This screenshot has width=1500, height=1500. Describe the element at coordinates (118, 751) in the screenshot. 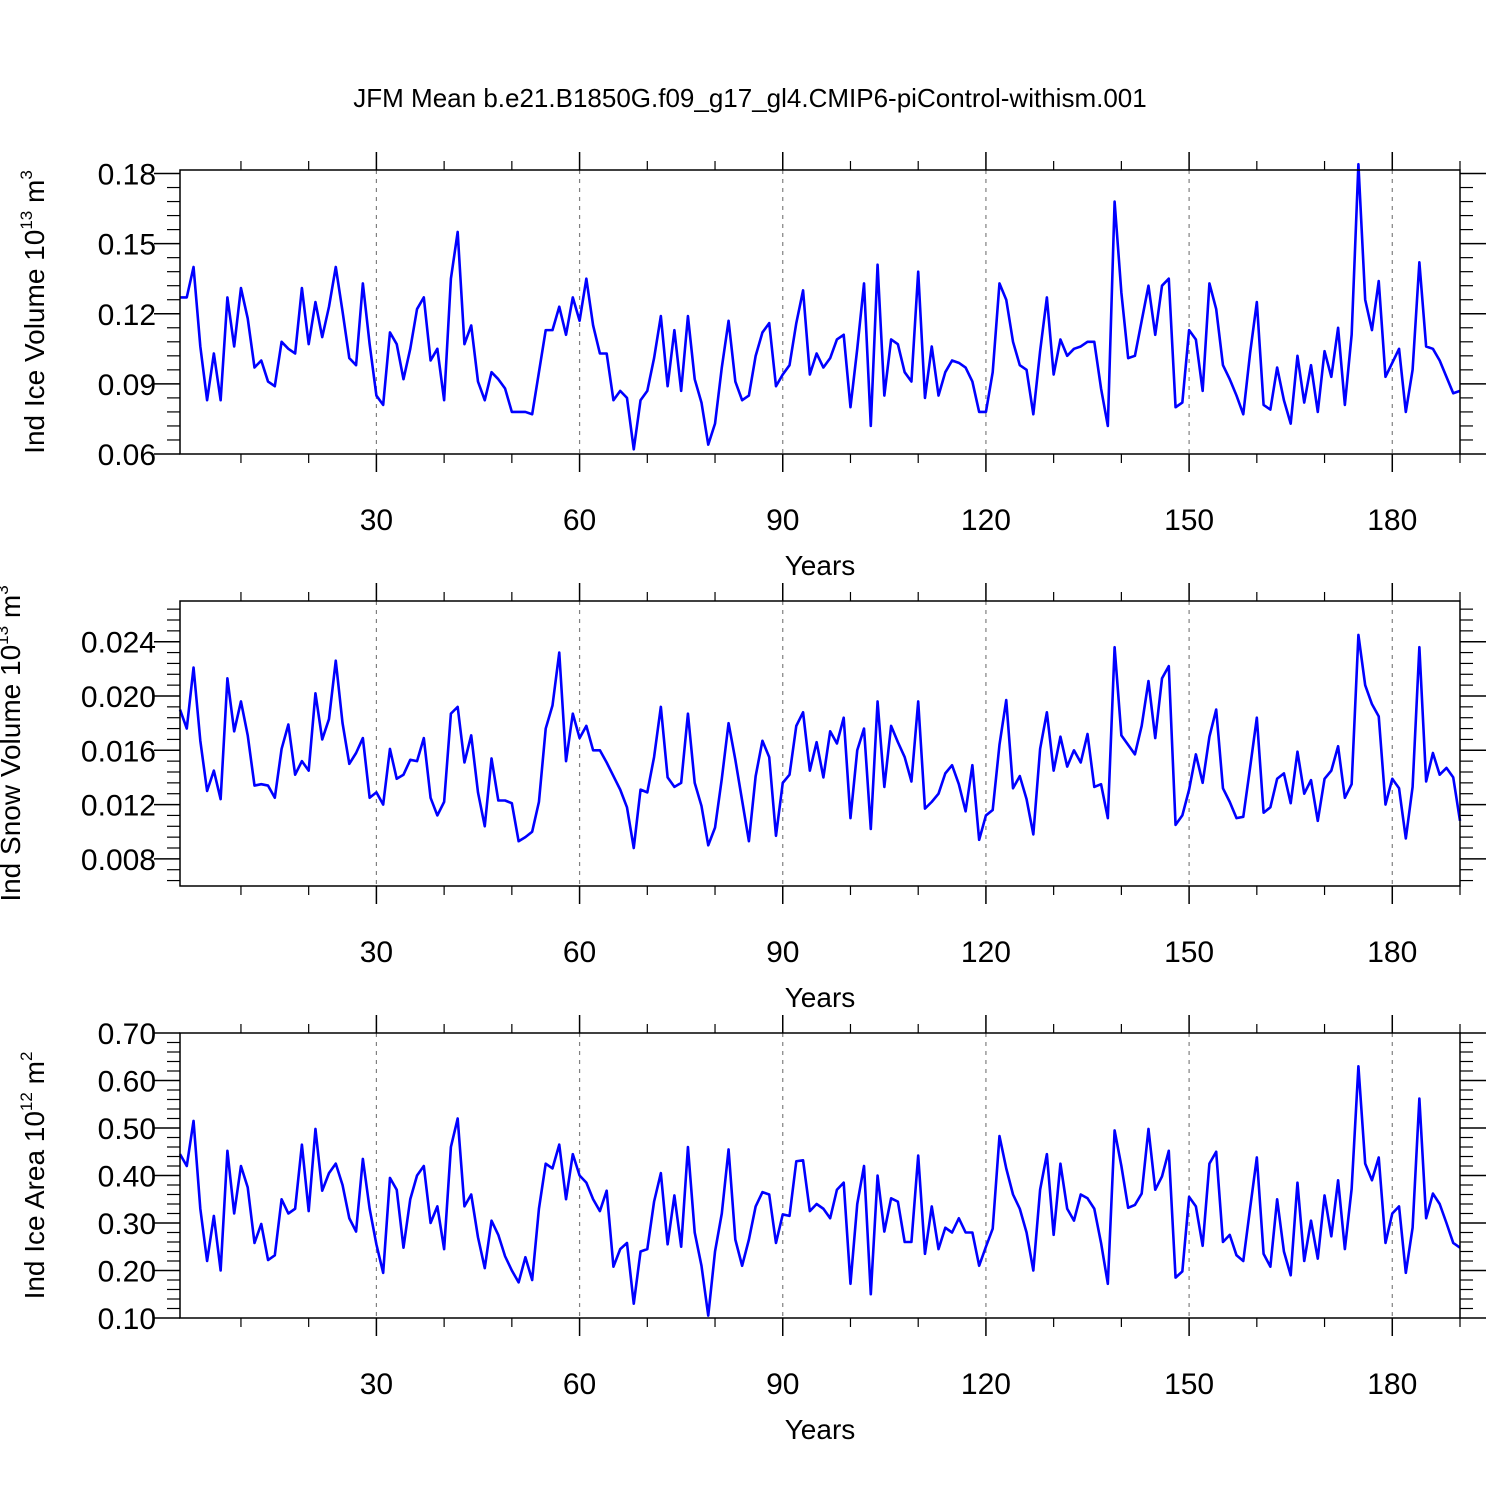

I see `y-tick-label: 0.016` at that location.